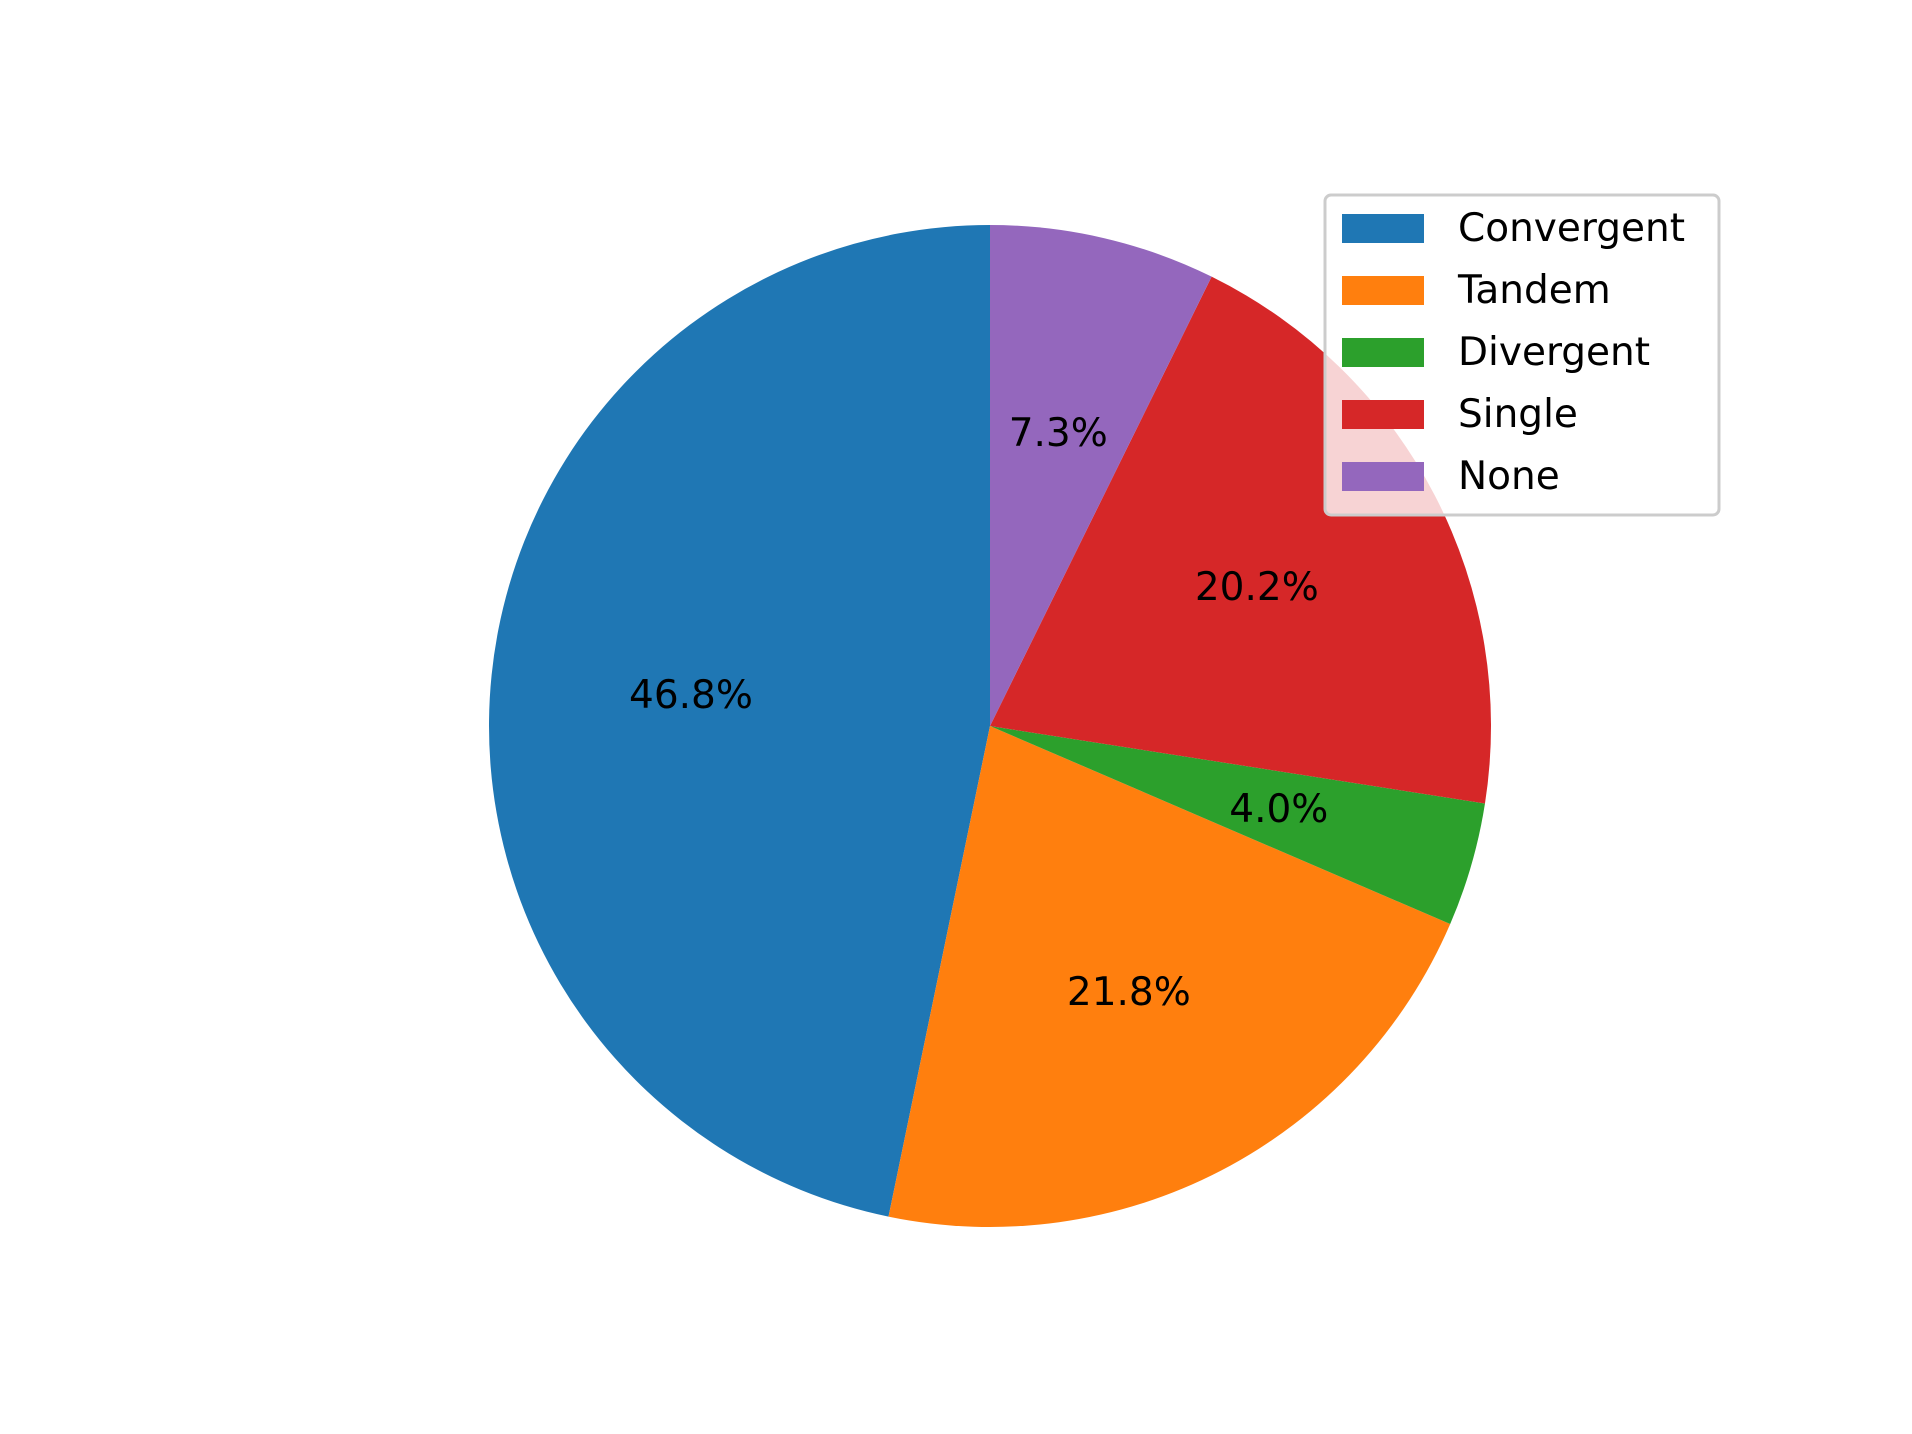  What do you see at coordinates (1554, 352) in the screenshot?
I see `legend-label-divergent: Divergent` at bounding box center [1554, 352].